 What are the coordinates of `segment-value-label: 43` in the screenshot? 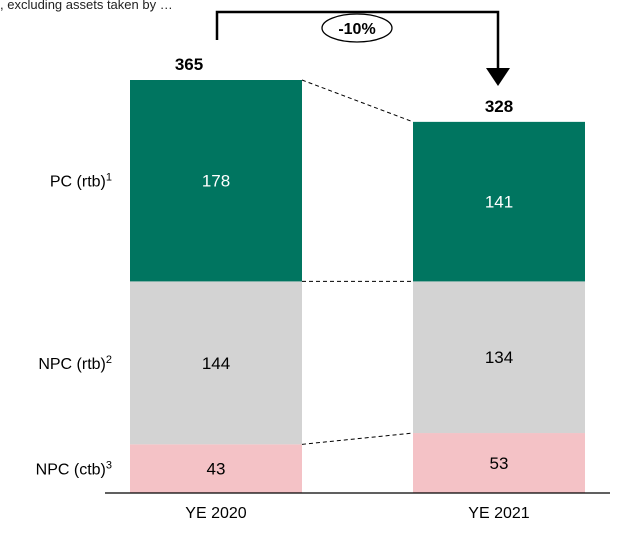 It's located at (216, 469).